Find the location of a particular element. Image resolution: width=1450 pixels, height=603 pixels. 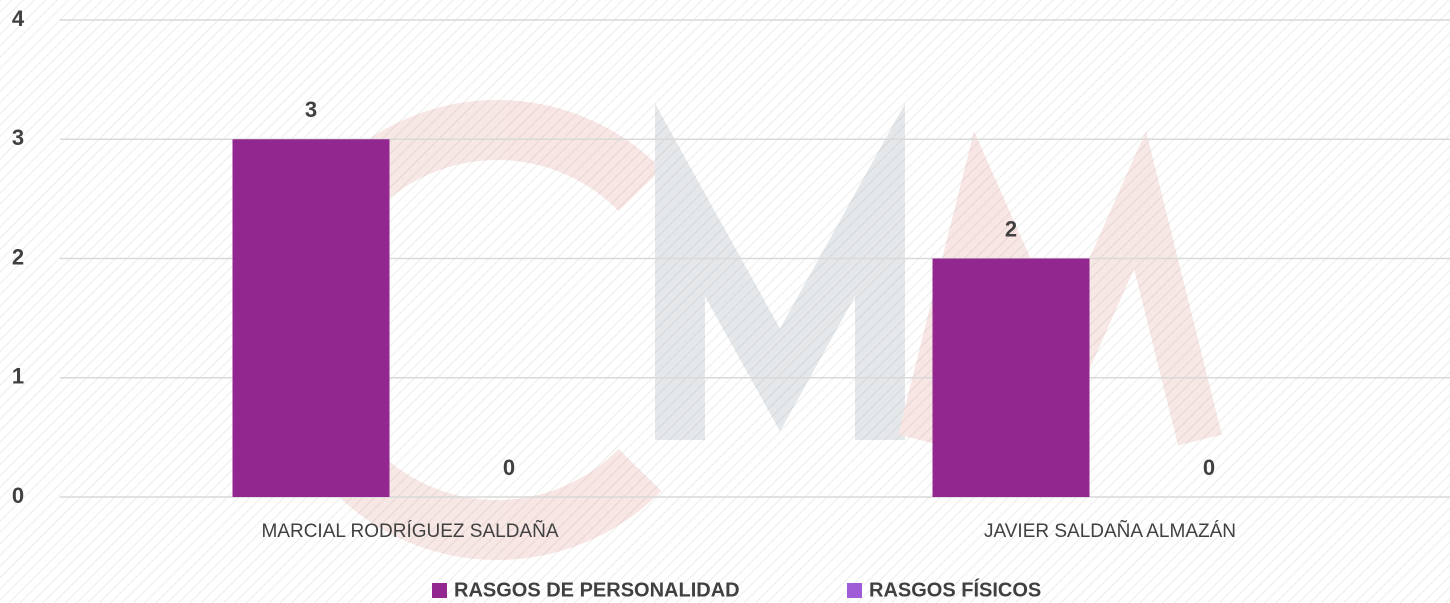

value-label: 2 is located at coordinates (1011, 228).